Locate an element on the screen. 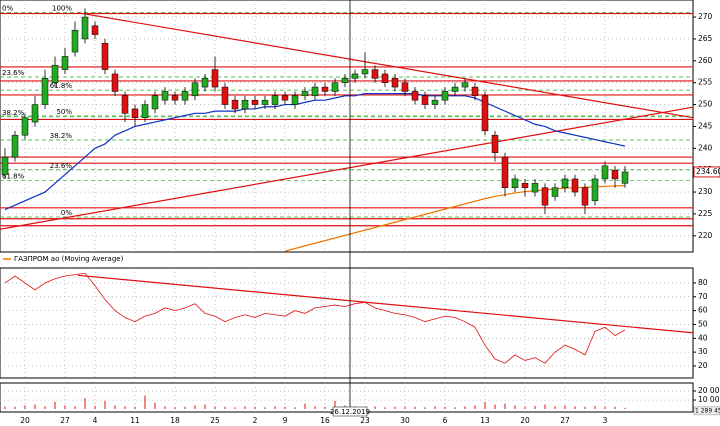 The image size is (720, 426). y-tick-label: 10 000 000 is located at coordinates (709, 399).